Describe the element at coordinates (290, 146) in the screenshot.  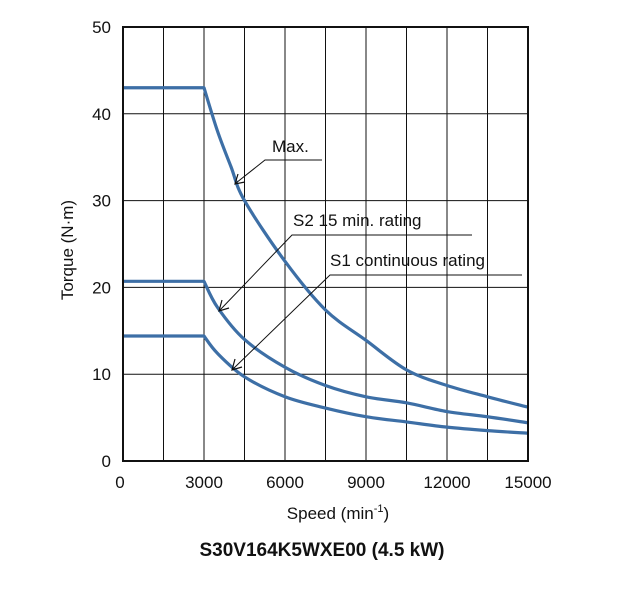
I see `label-max: Max.` at that location.